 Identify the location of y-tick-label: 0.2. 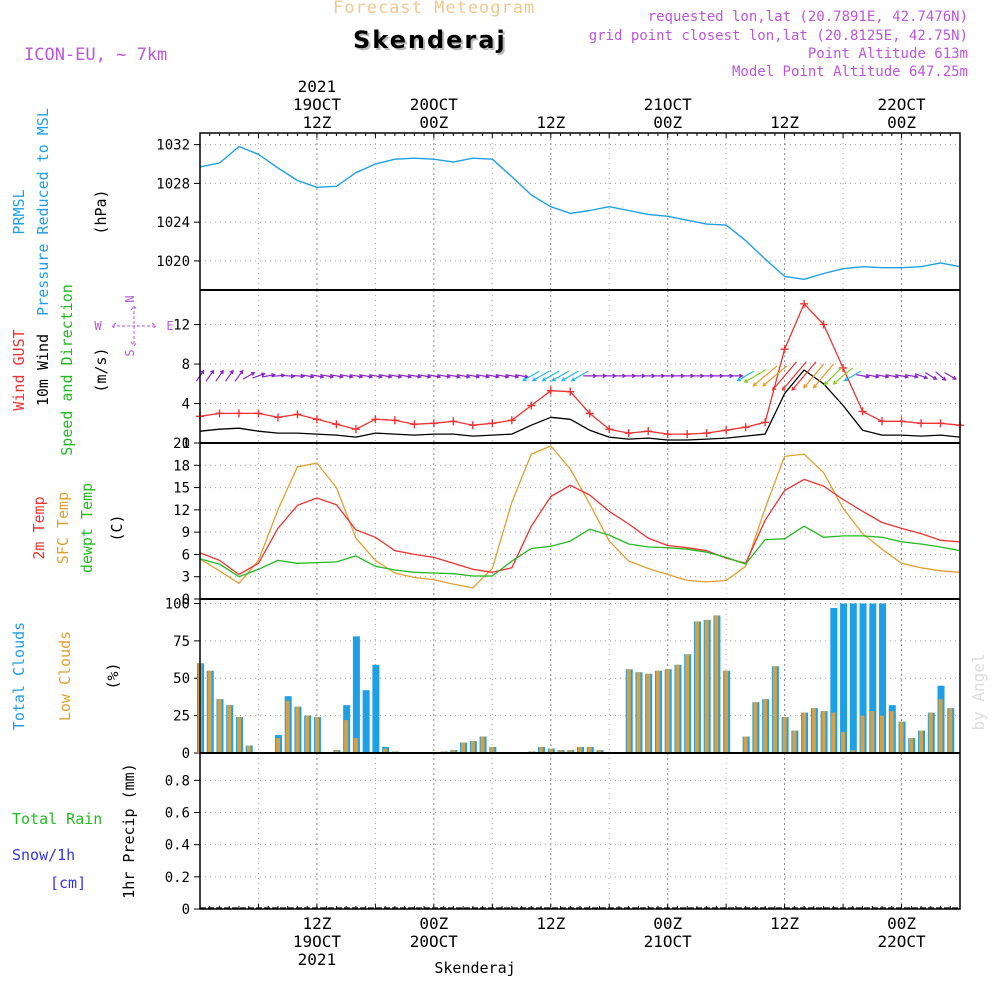
(177, 878).